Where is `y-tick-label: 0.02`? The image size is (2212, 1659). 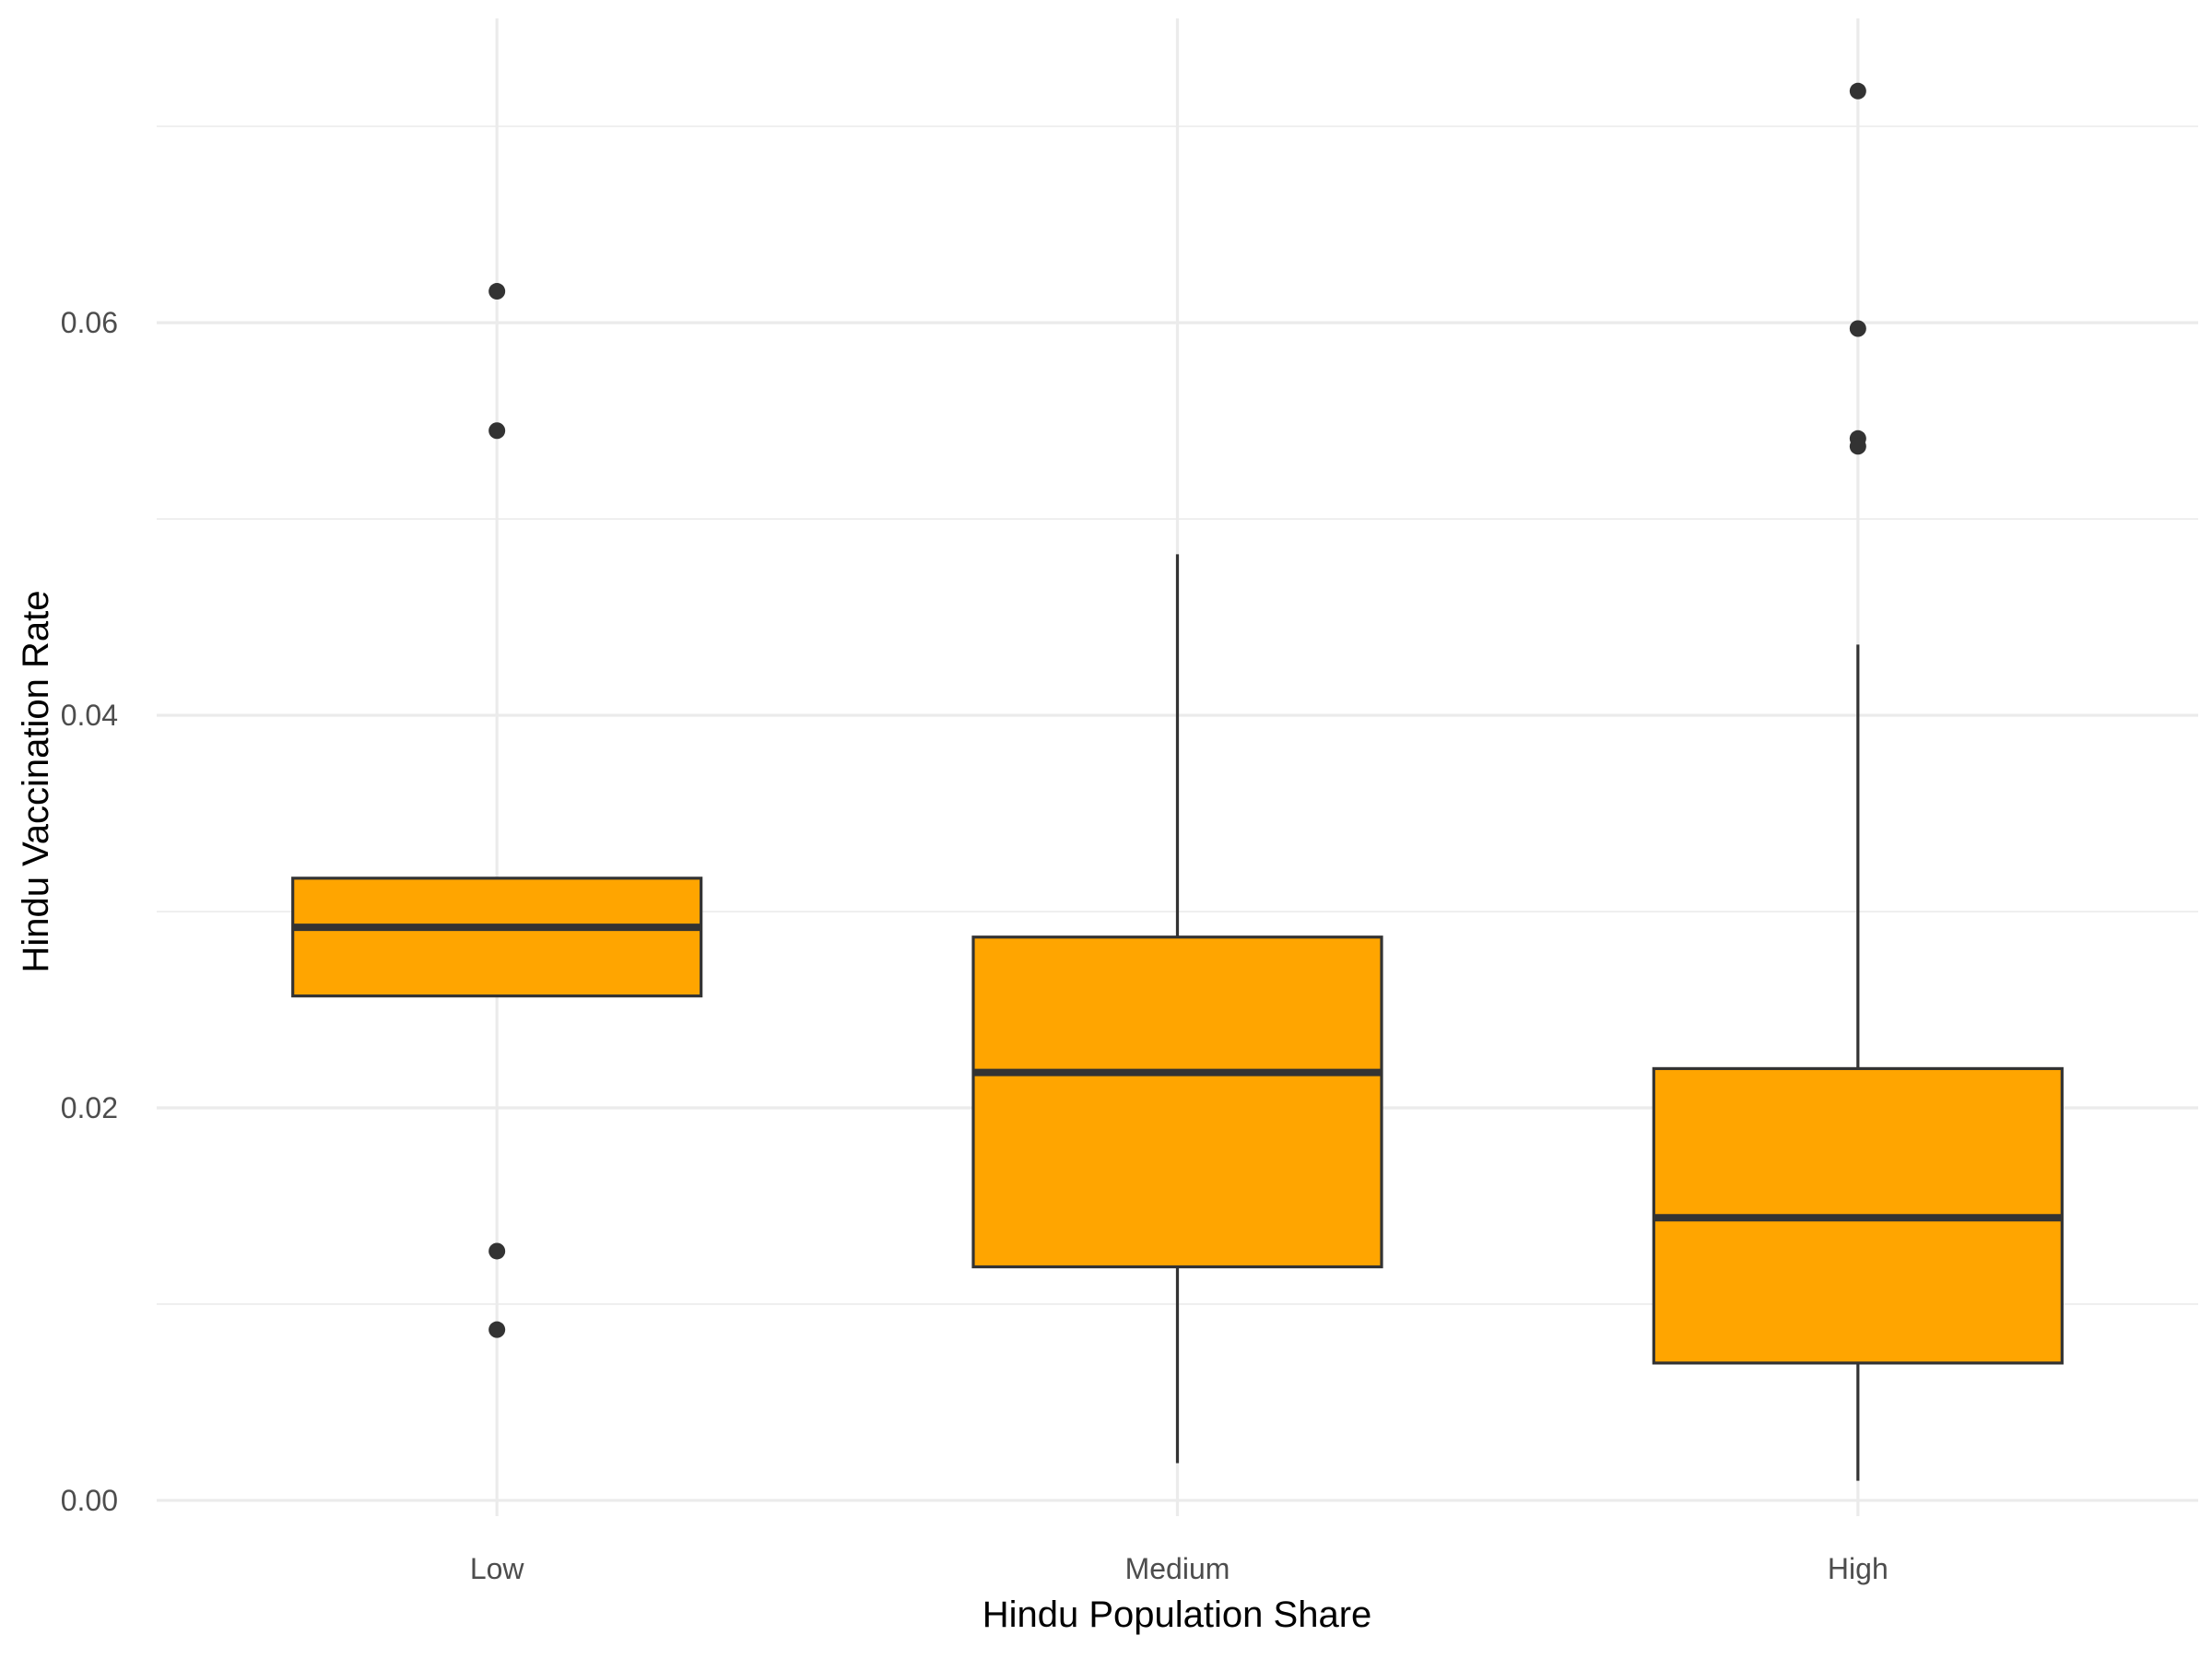 y-tick-label: 0.02 is located at coordinates (89, 1107).